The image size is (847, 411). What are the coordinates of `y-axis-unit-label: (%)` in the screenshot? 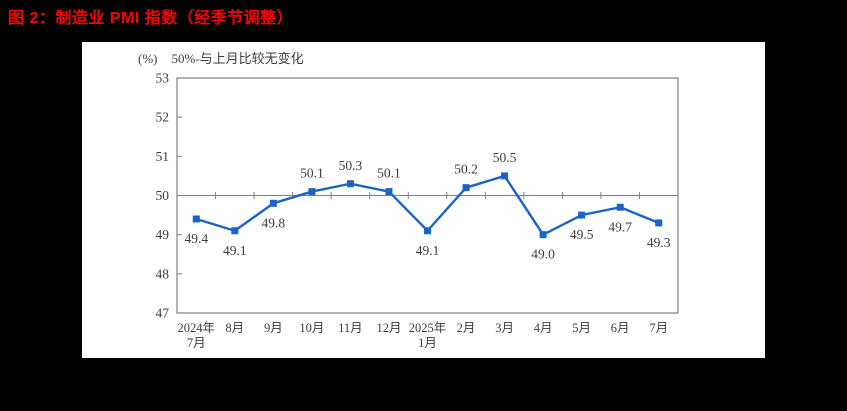 It's located at (148, 58).